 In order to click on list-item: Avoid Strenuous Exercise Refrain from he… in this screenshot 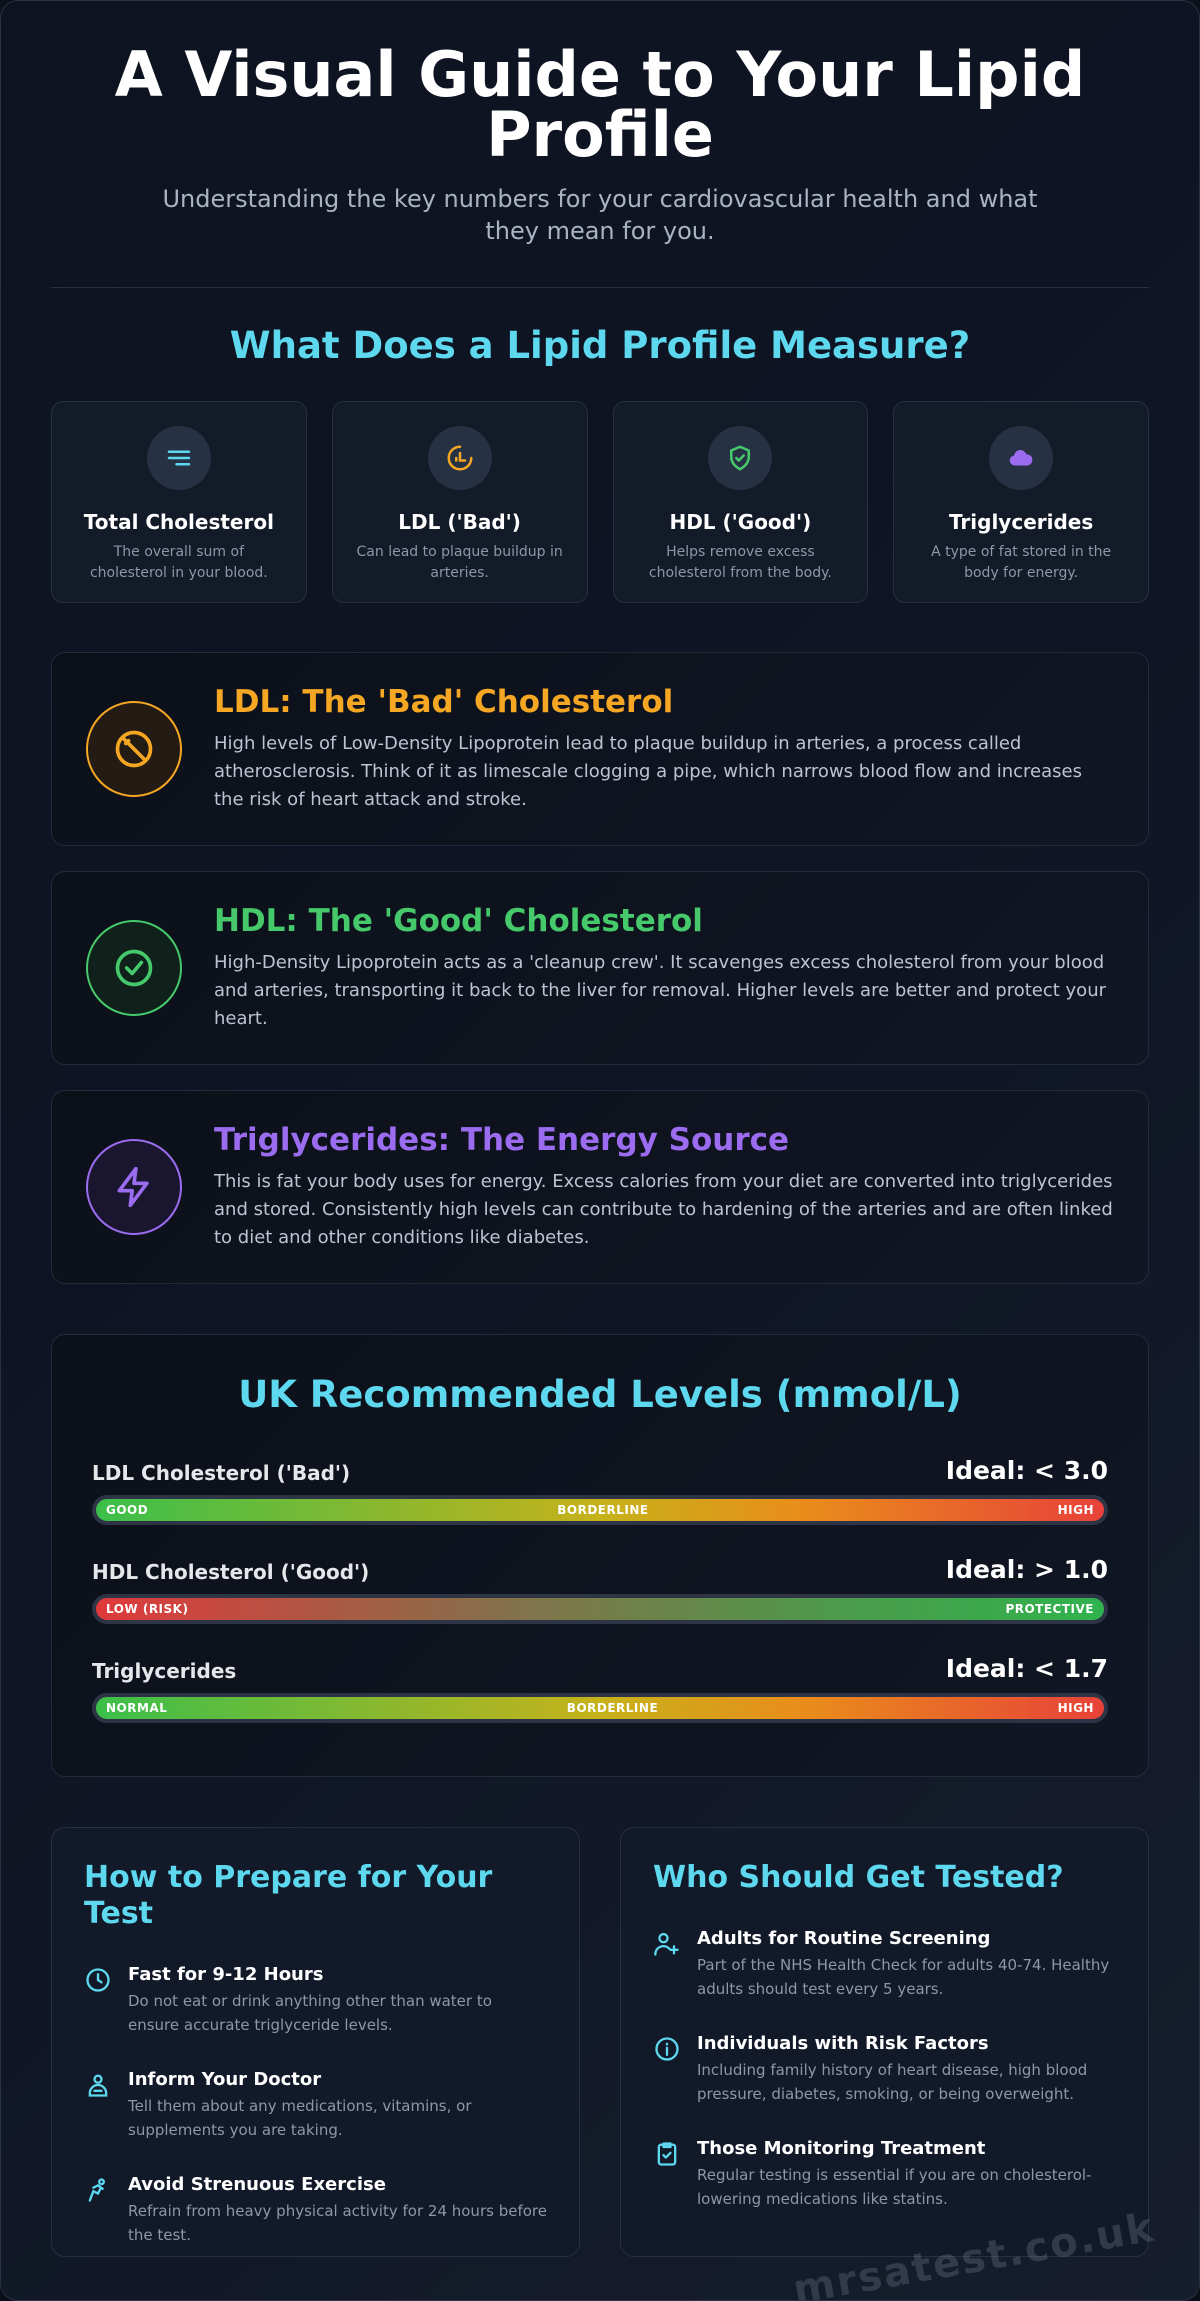, I will do `click(315, 2210)`.